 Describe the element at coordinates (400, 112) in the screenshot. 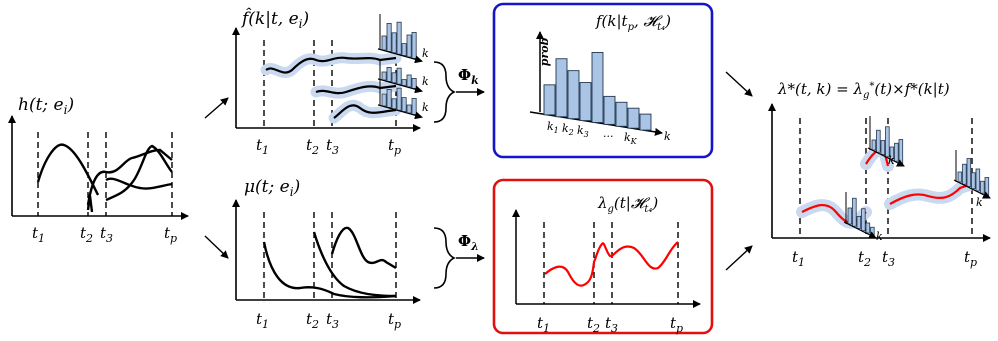

I see `fhat-hist3-axis` at that location.